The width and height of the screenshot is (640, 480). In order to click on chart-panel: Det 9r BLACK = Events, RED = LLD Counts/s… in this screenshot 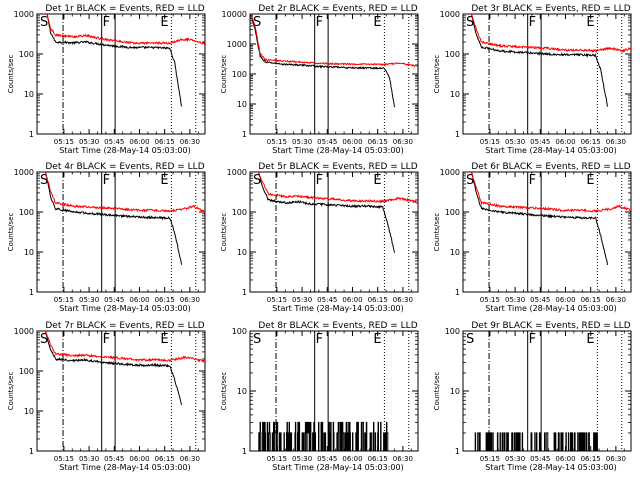, I will do `click(532, 396)`.